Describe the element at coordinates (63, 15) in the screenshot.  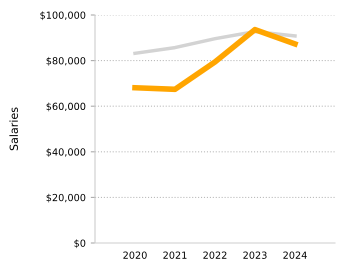
I see `y-tick-label: $100,000` at that location.